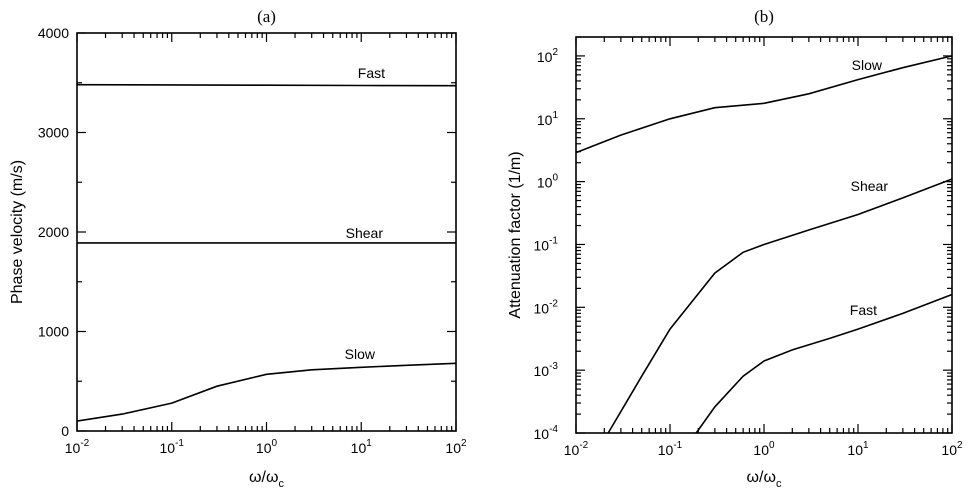 This screenshot has height=497, width=969. I want to click on y-tick-label: 0, so click(65, 431).